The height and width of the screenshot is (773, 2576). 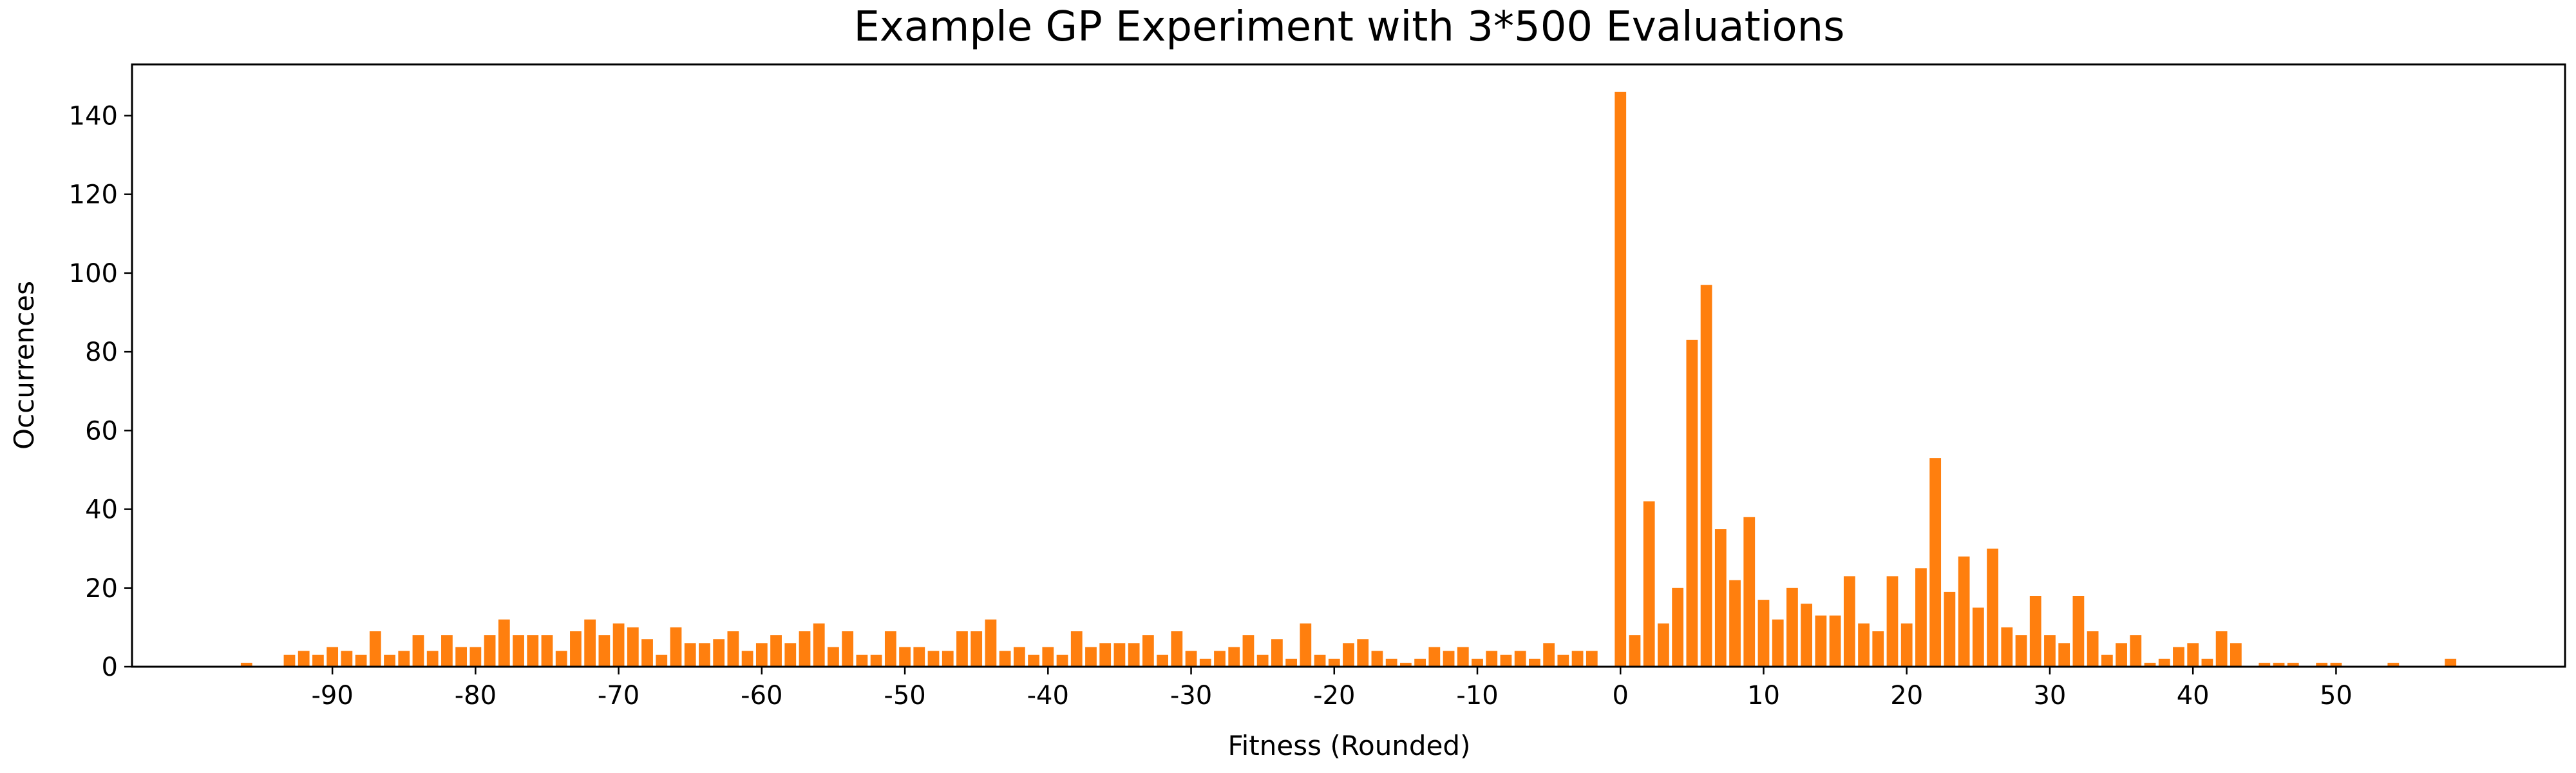 What do you see at coordinates (110, 667) in the screenshot?
I see `y-tick-label: 0` at bounding box center [110, 667].